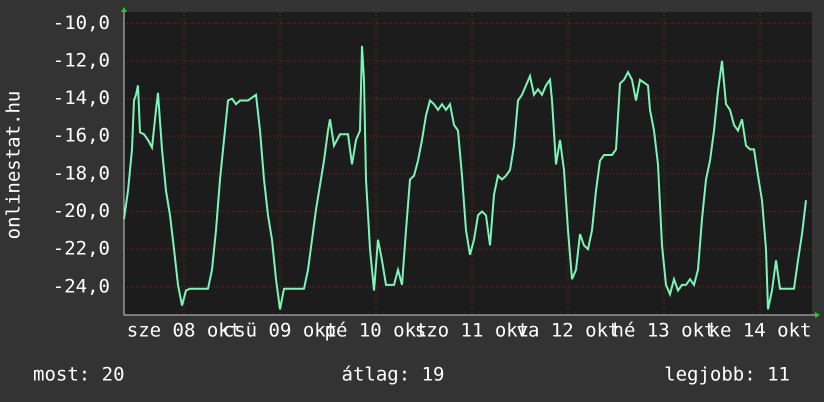 The width and height of the screenshot is (824, 402). I want to click on x-tick-label: va 12 okt, so click(568, 331).